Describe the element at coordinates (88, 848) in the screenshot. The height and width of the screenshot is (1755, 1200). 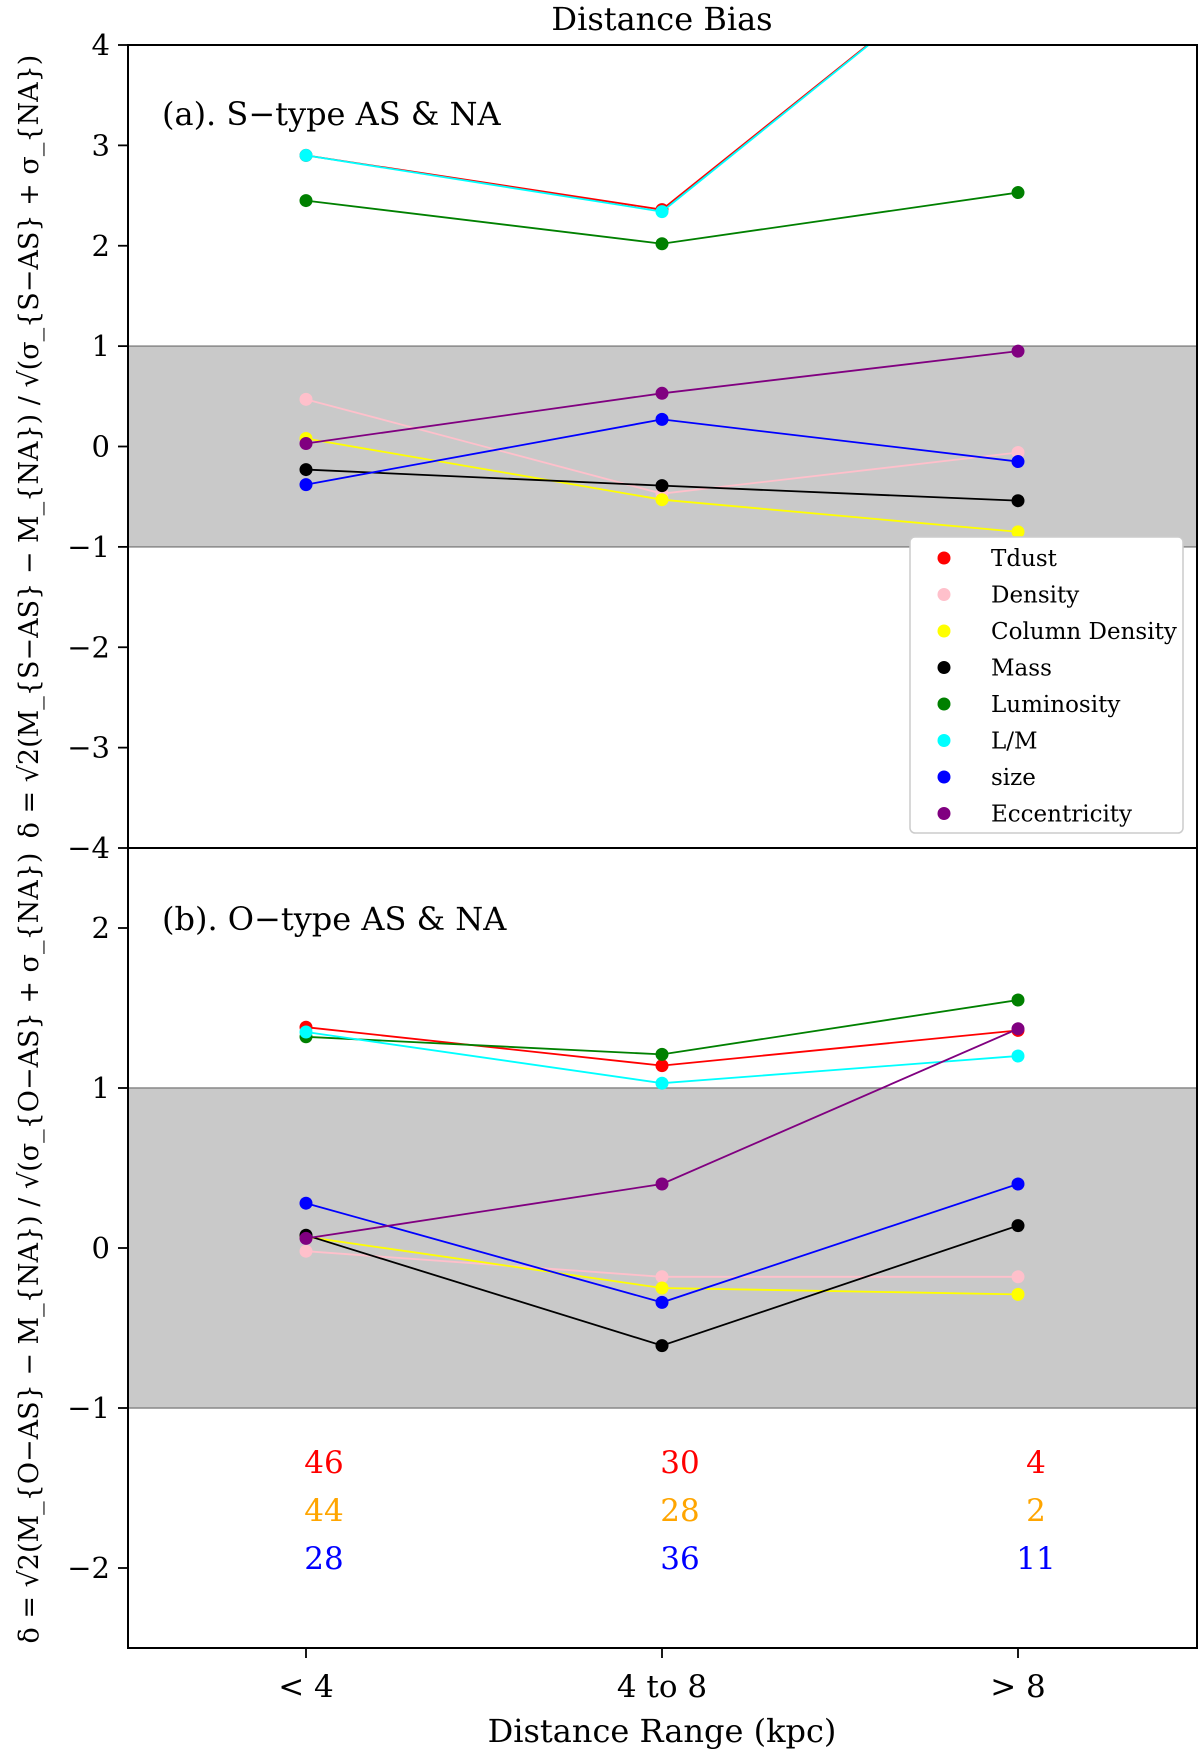
I see `y-tick-label: −4` at that location.